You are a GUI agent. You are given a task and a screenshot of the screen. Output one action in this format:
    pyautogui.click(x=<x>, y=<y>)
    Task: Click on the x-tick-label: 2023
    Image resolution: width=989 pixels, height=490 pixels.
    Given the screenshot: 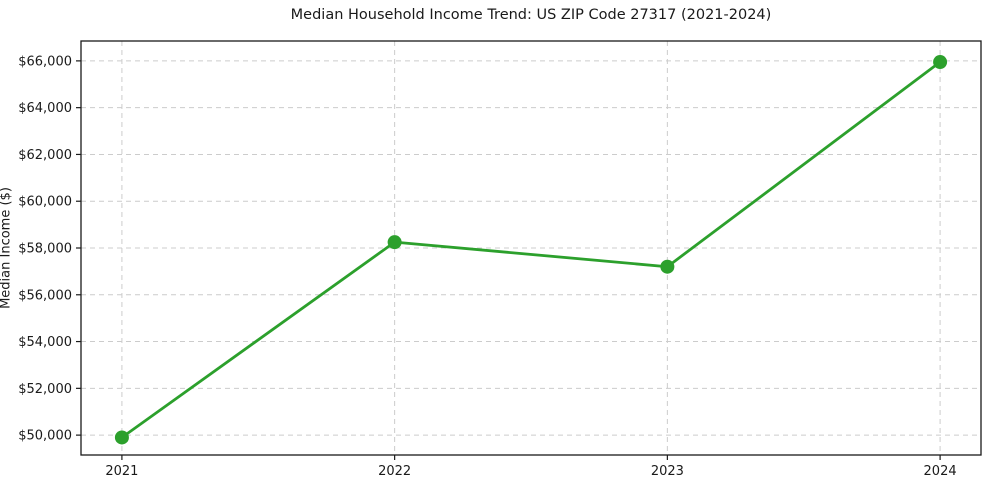 What is the action you would take?
    pyautogui.click(x=667, y=471)
    